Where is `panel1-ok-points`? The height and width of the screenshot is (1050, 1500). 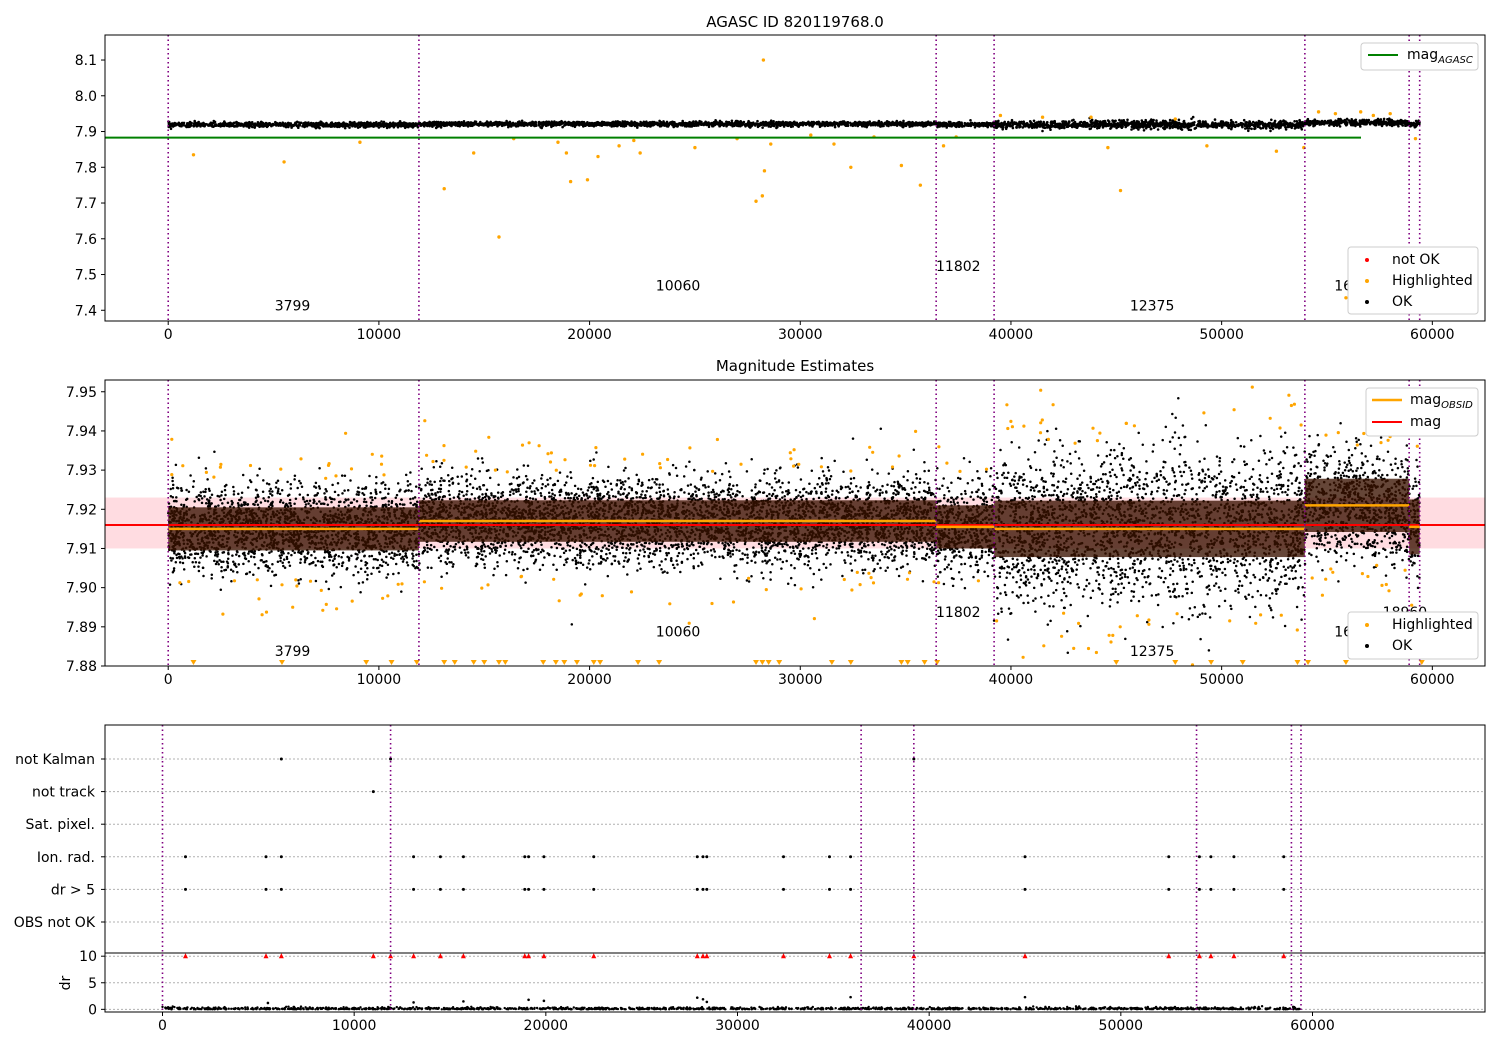 panel1-ok-points is located at coordinates (794, 124).